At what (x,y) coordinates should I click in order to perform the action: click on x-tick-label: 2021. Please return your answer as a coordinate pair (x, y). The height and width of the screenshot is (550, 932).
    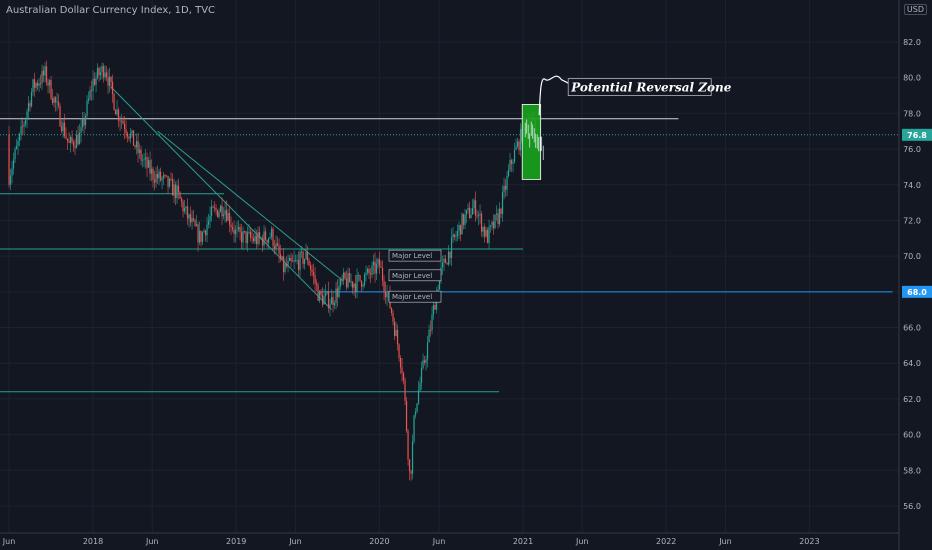
    Looking at the image, I should click on (523, 541).